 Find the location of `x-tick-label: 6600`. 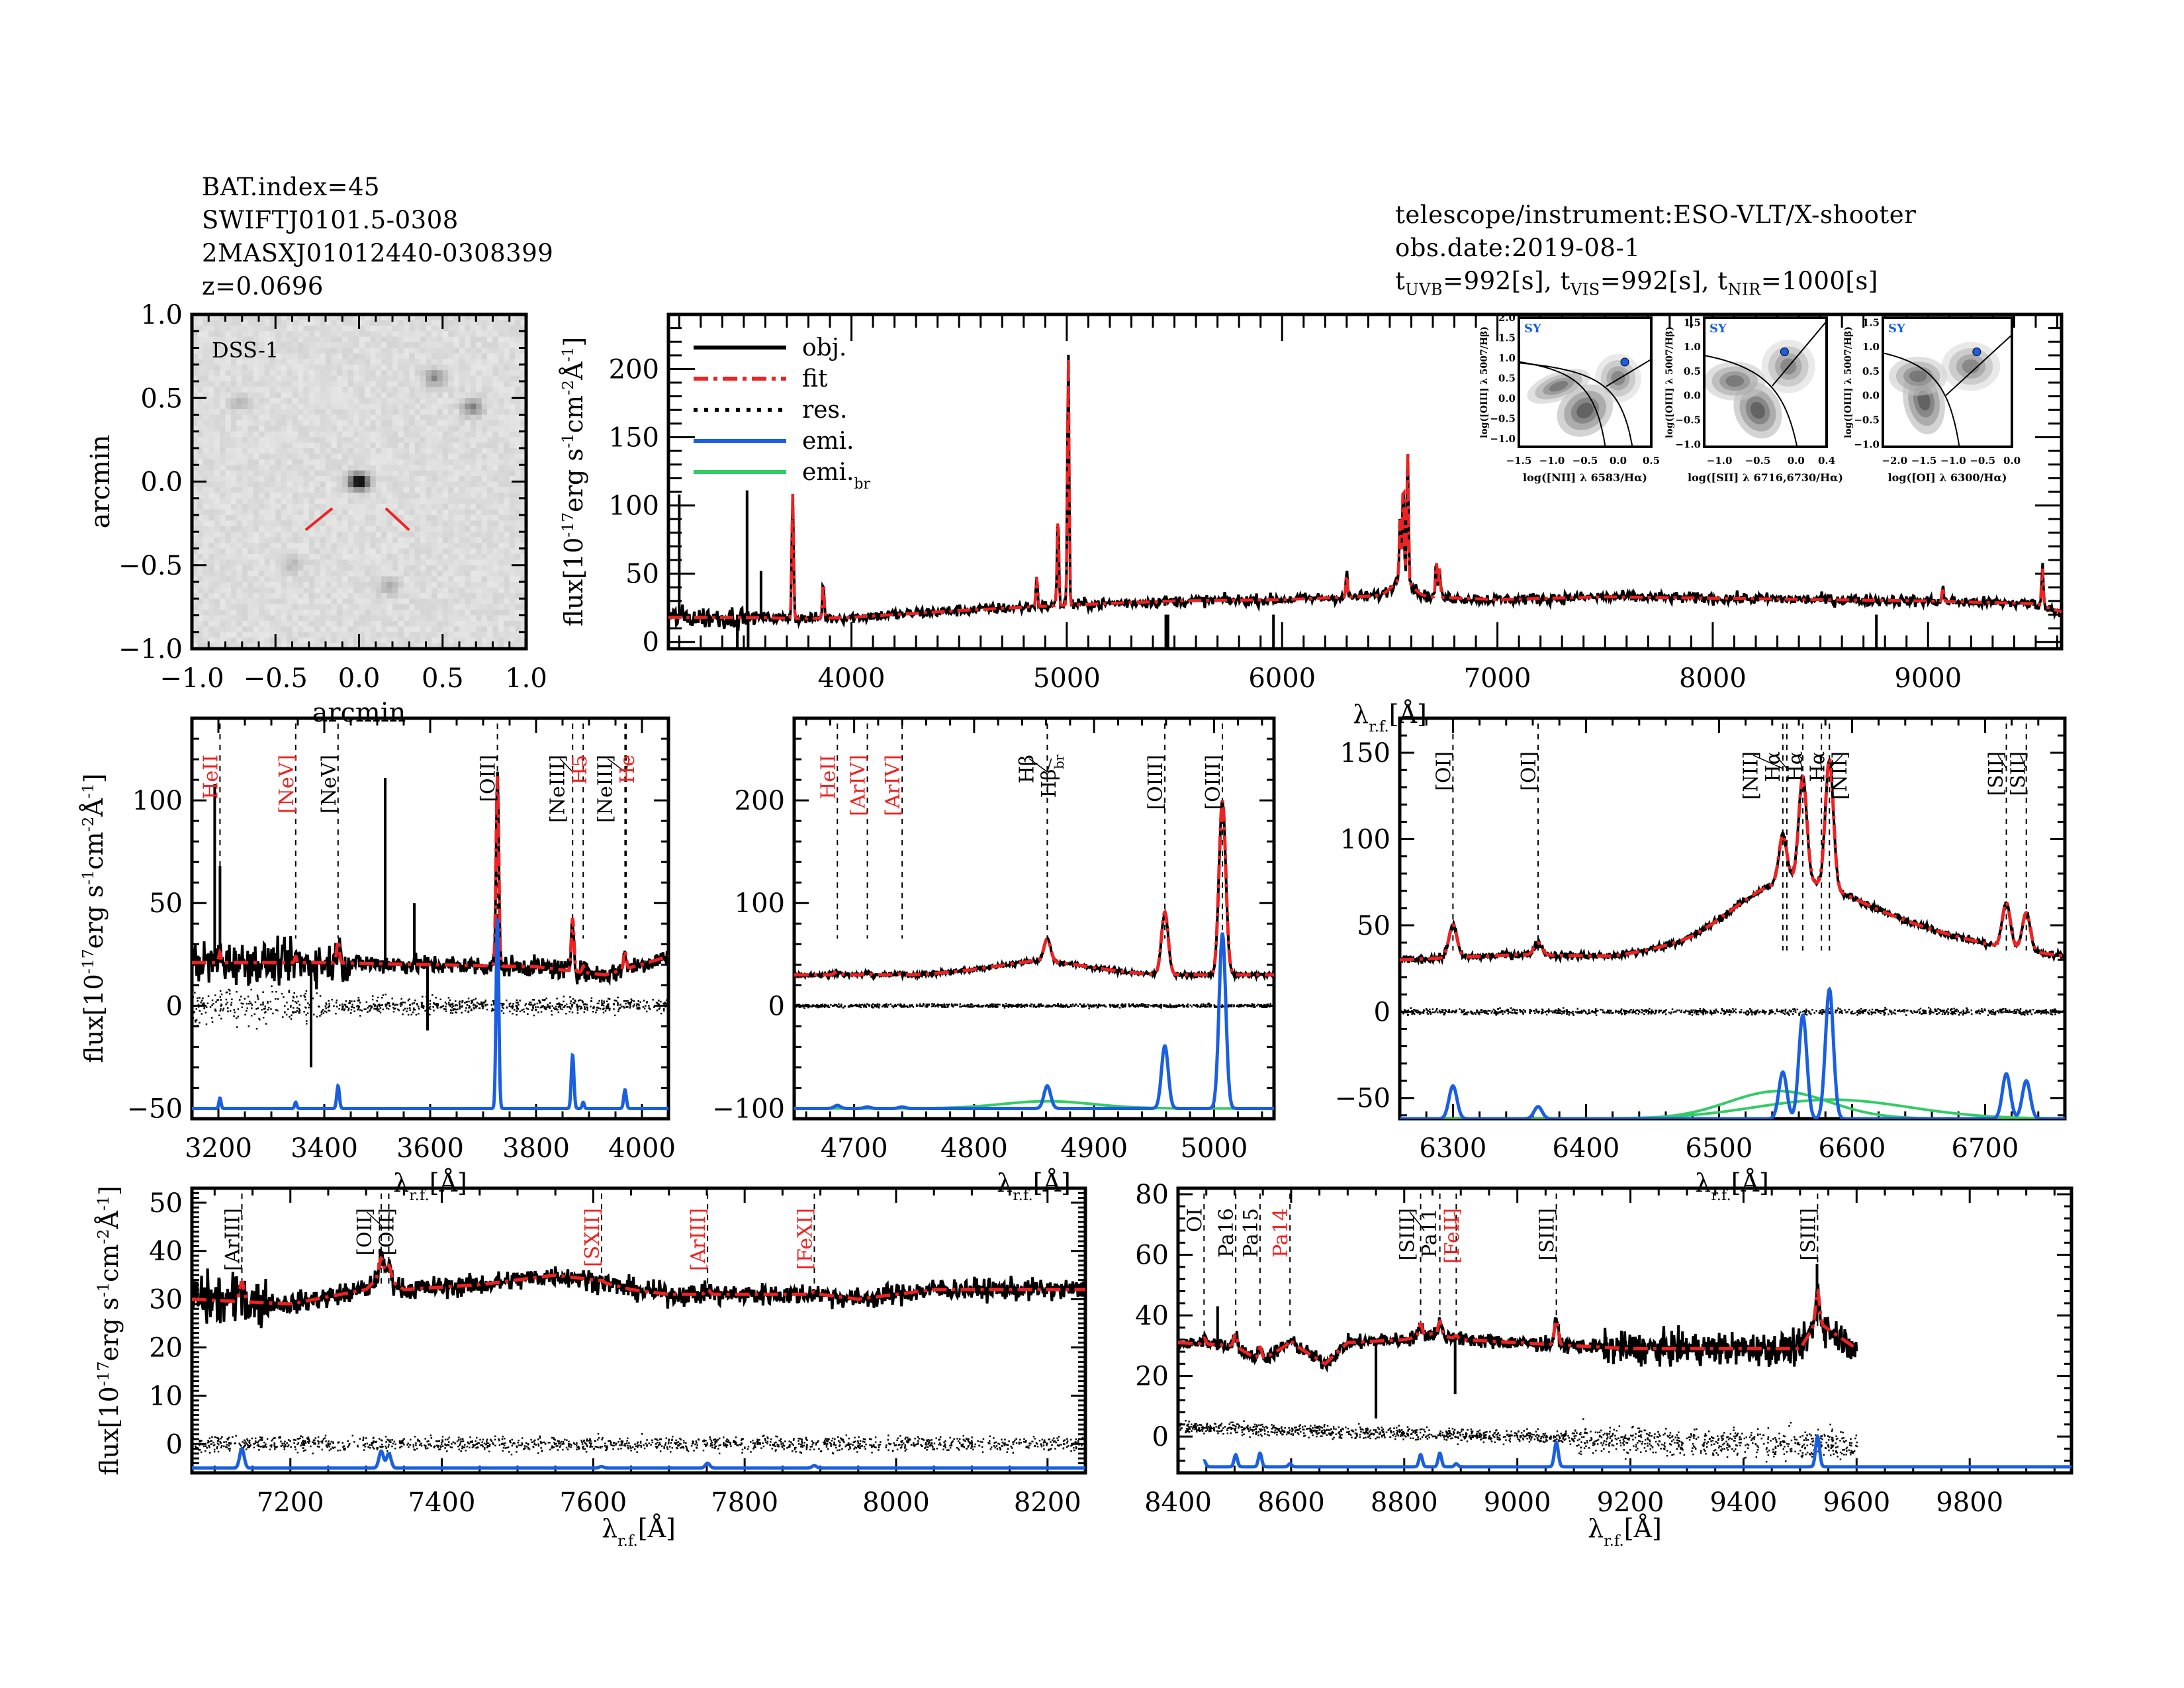

x-tick-label: 6600 is located at coordinates (1852, 1148).